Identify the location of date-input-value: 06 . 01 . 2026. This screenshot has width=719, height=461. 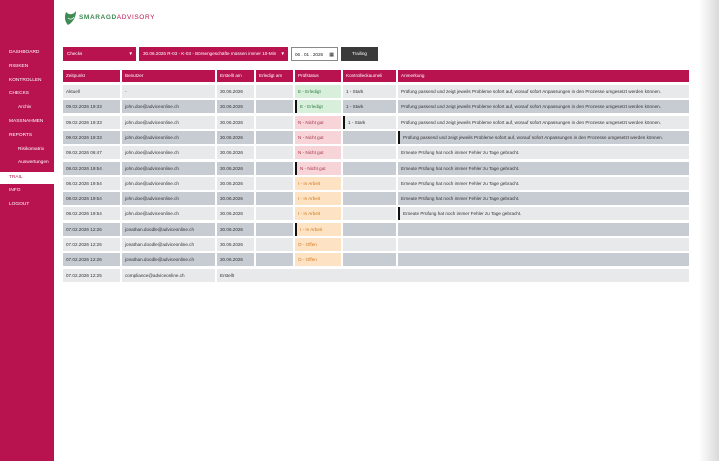
(309, 54).